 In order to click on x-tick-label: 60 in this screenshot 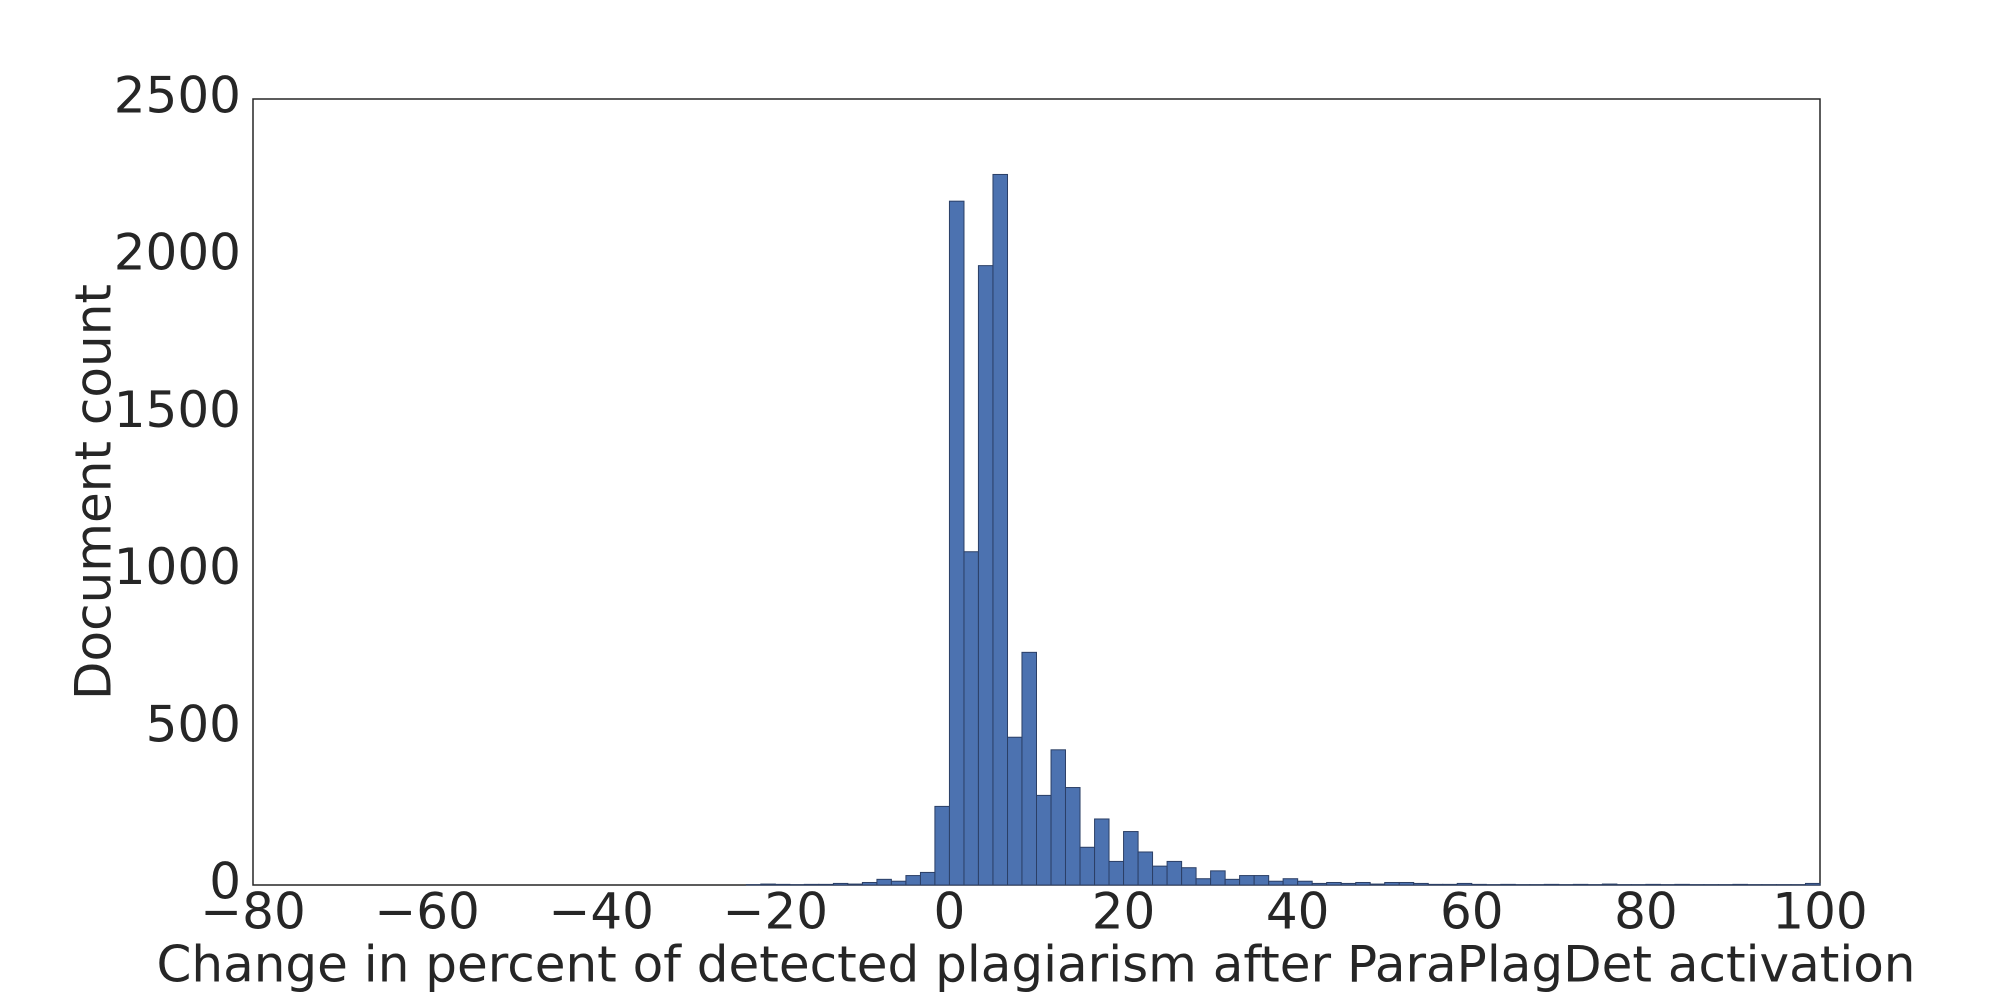, I will do `click(1472, 912)`.